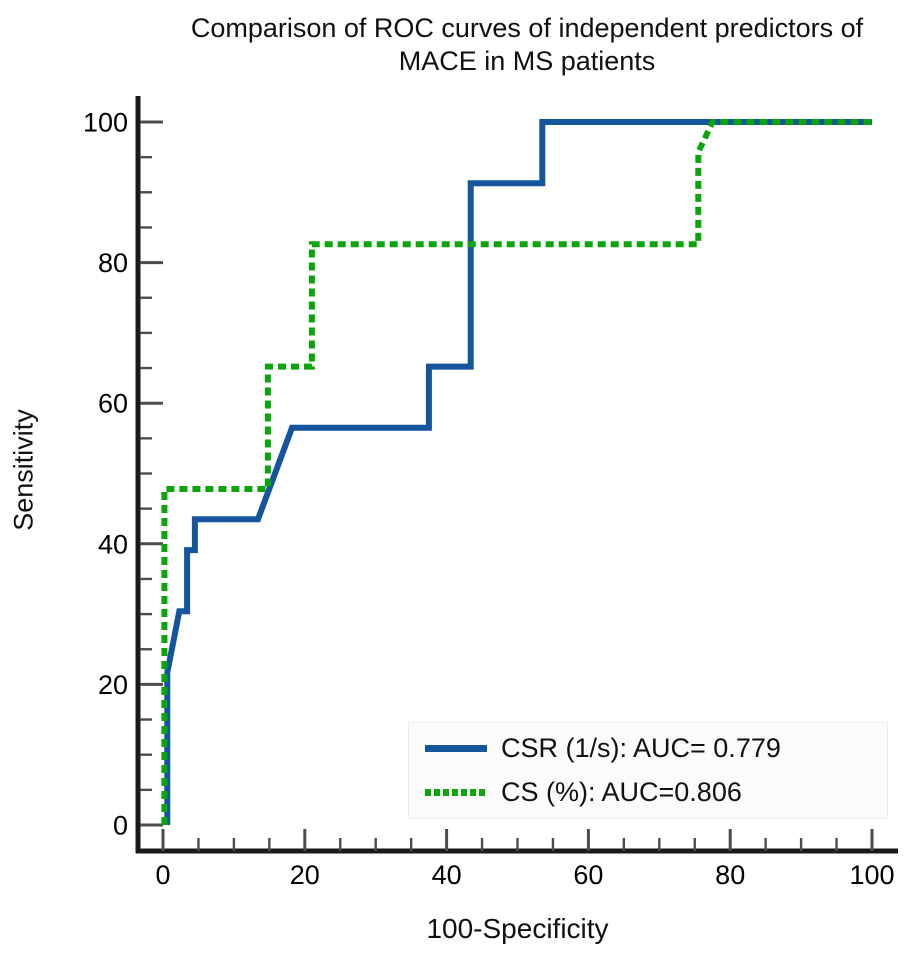  Describe the element at coordinates (871, 875) in the screenshot. I see `x-tick-label: 100` at that location.